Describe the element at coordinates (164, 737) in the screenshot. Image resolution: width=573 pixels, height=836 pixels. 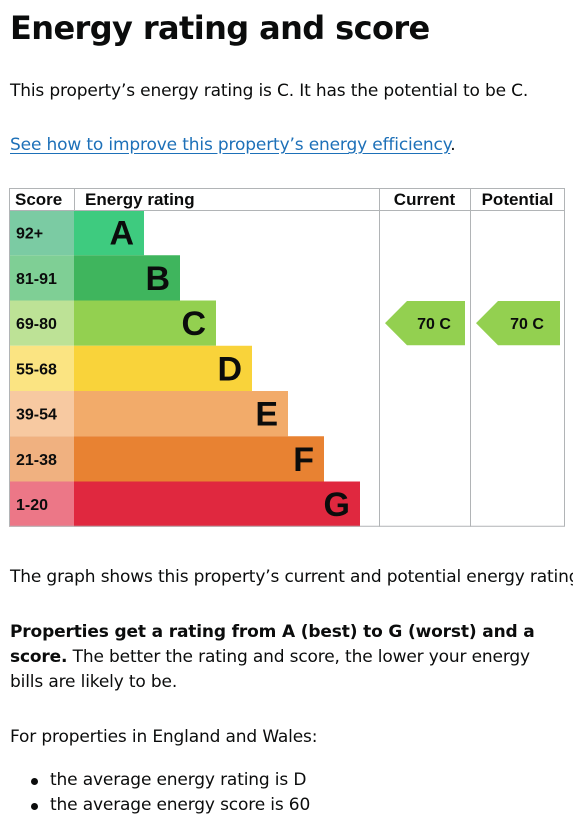
I see `regions-intro: For properties in England and Wales:` at that location.